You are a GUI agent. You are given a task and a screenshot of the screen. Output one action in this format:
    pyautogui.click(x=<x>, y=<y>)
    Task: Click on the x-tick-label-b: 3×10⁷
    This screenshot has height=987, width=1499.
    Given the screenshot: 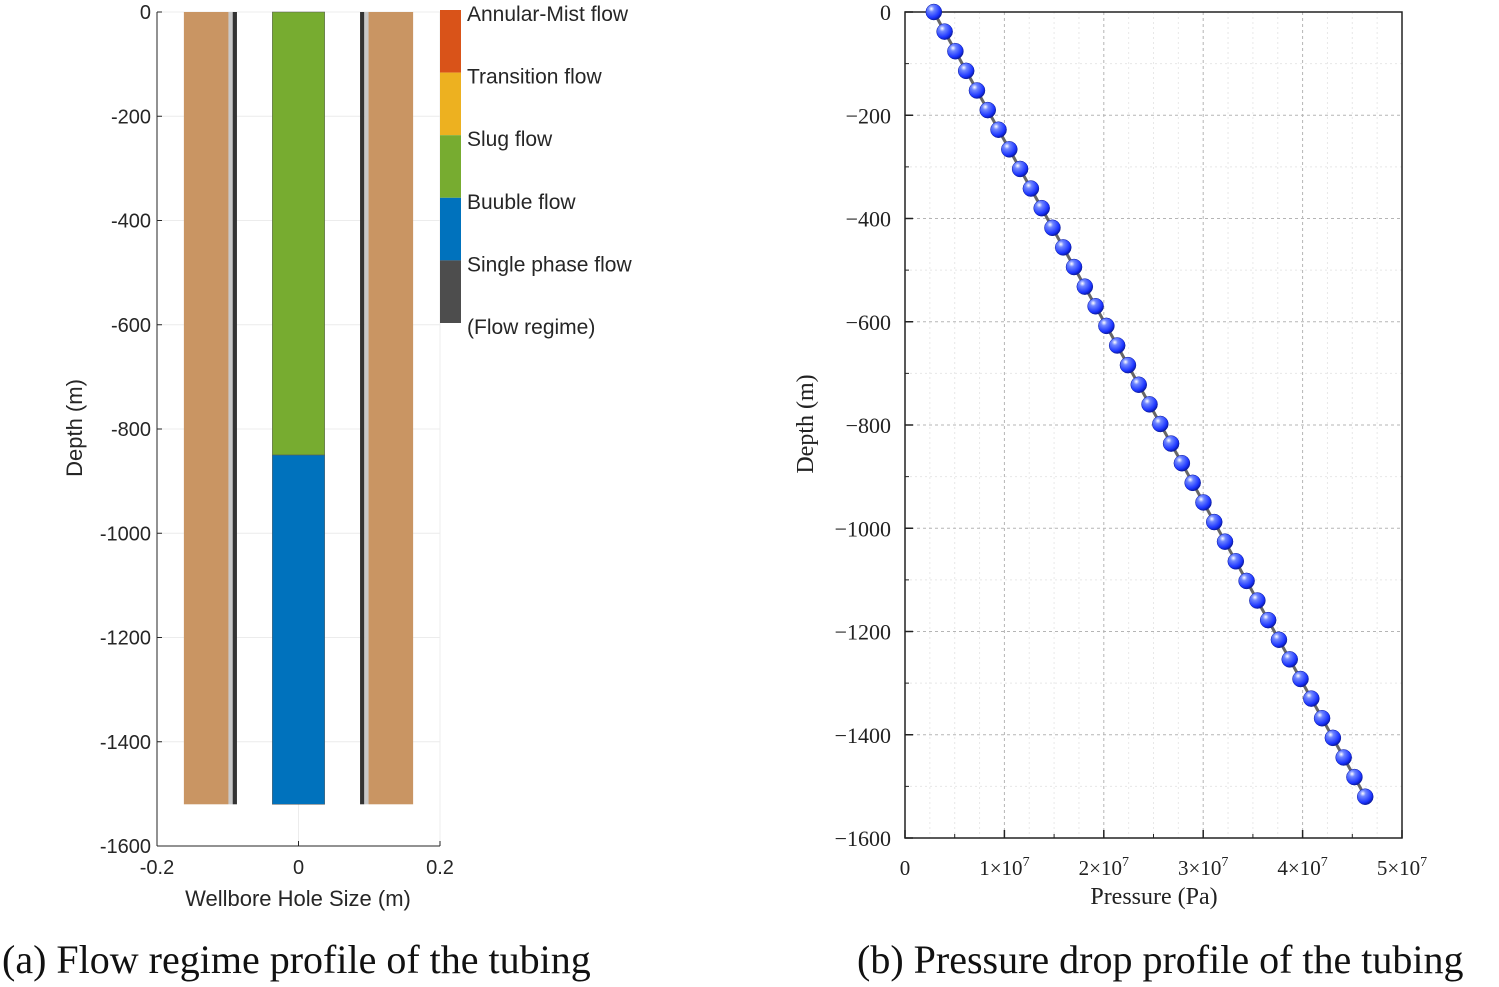 What is the action you would take?
    pyautogui.click(x=1203, y=867)
    